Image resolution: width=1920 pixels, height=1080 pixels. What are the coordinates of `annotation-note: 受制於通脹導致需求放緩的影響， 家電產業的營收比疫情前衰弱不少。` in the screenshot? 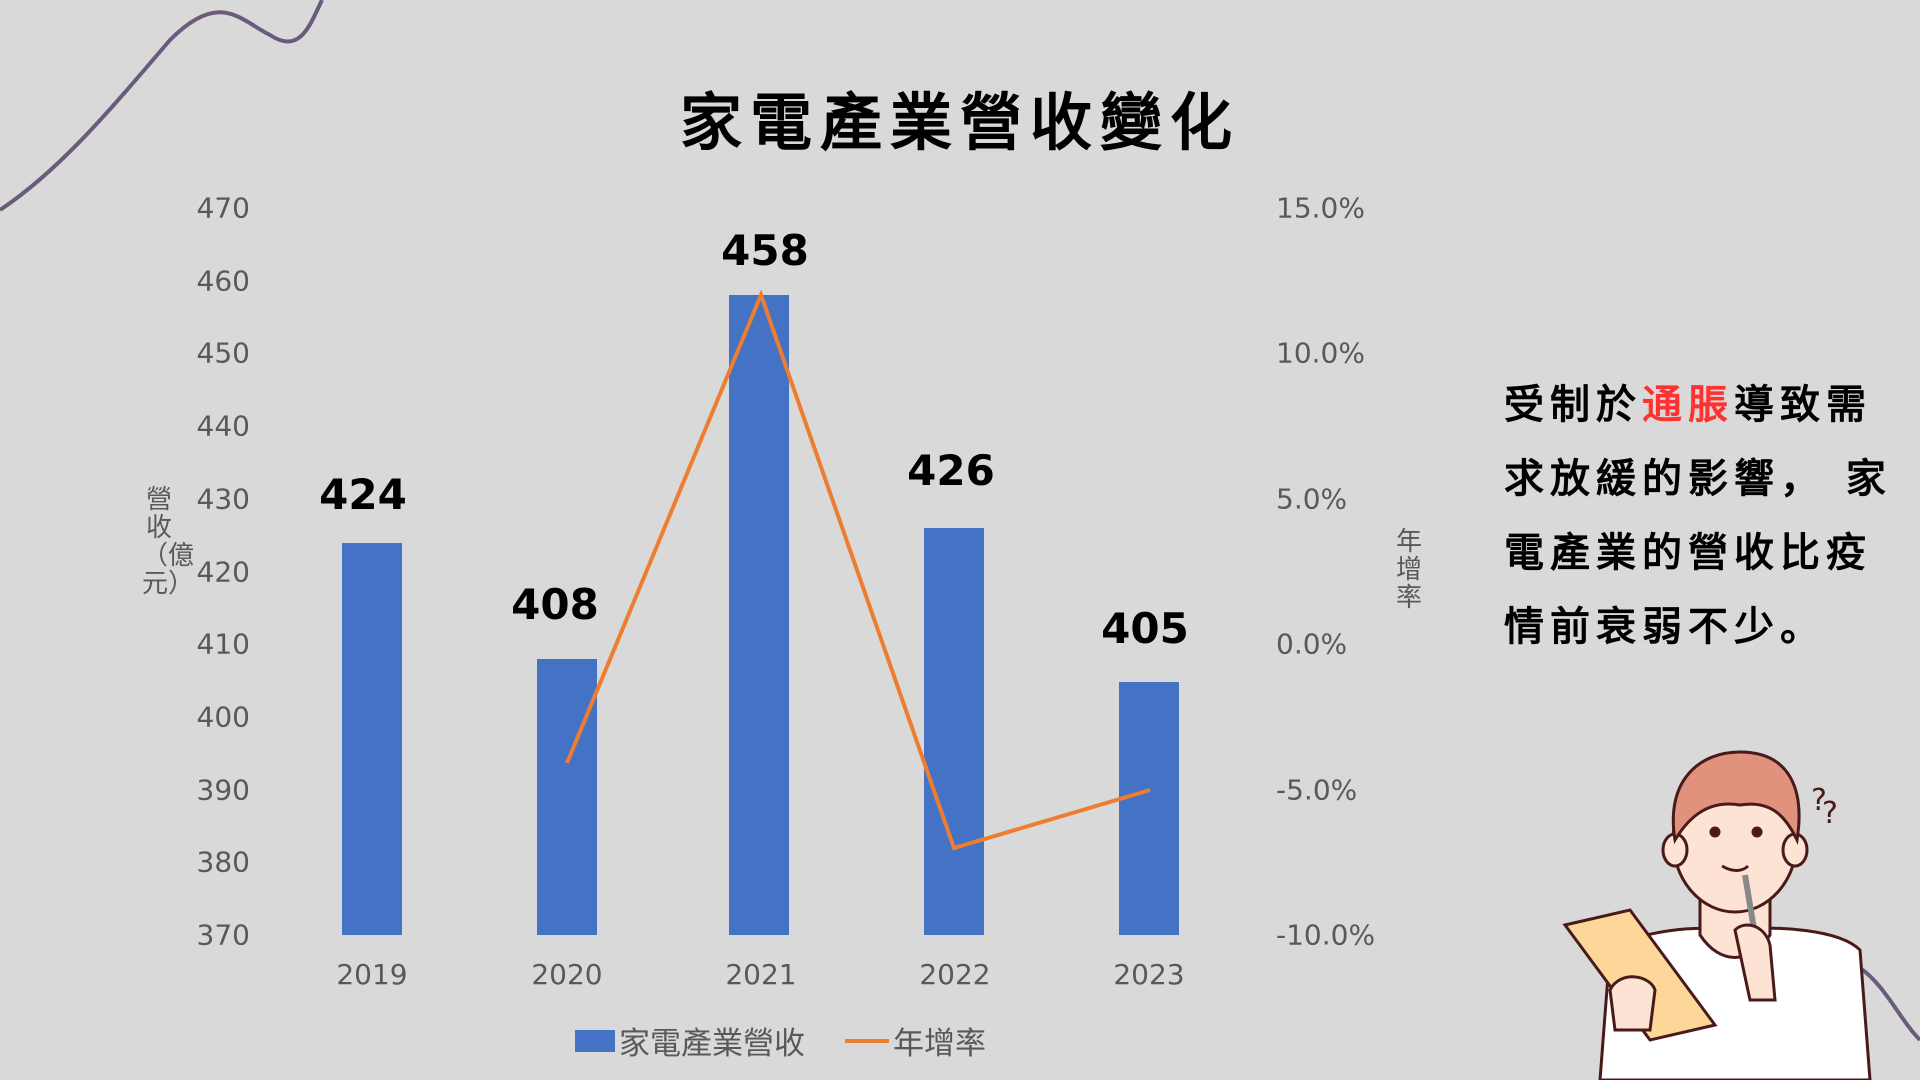 It's located at (1704, 516).